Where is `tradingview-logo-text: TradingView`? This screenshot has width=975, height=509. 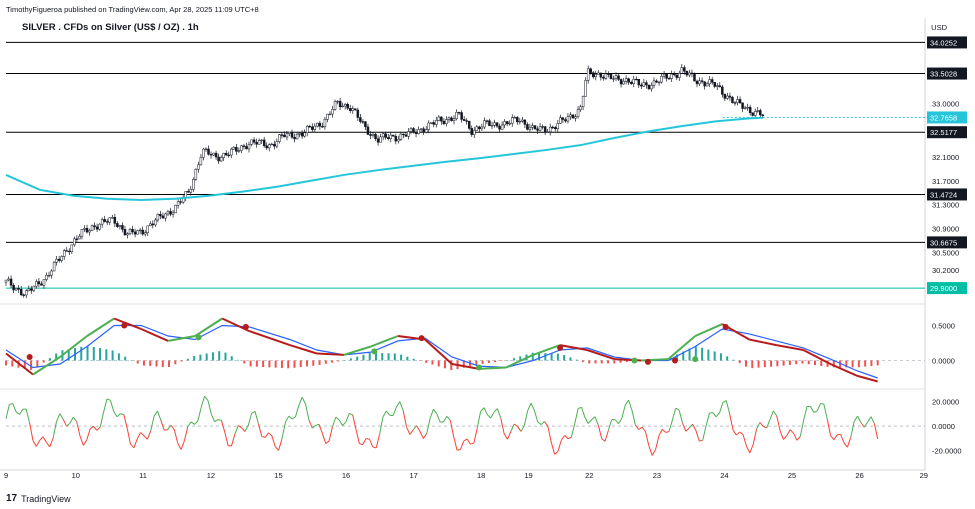
tradingview-logo-text: TradingView is located at coordinates (46, 498).